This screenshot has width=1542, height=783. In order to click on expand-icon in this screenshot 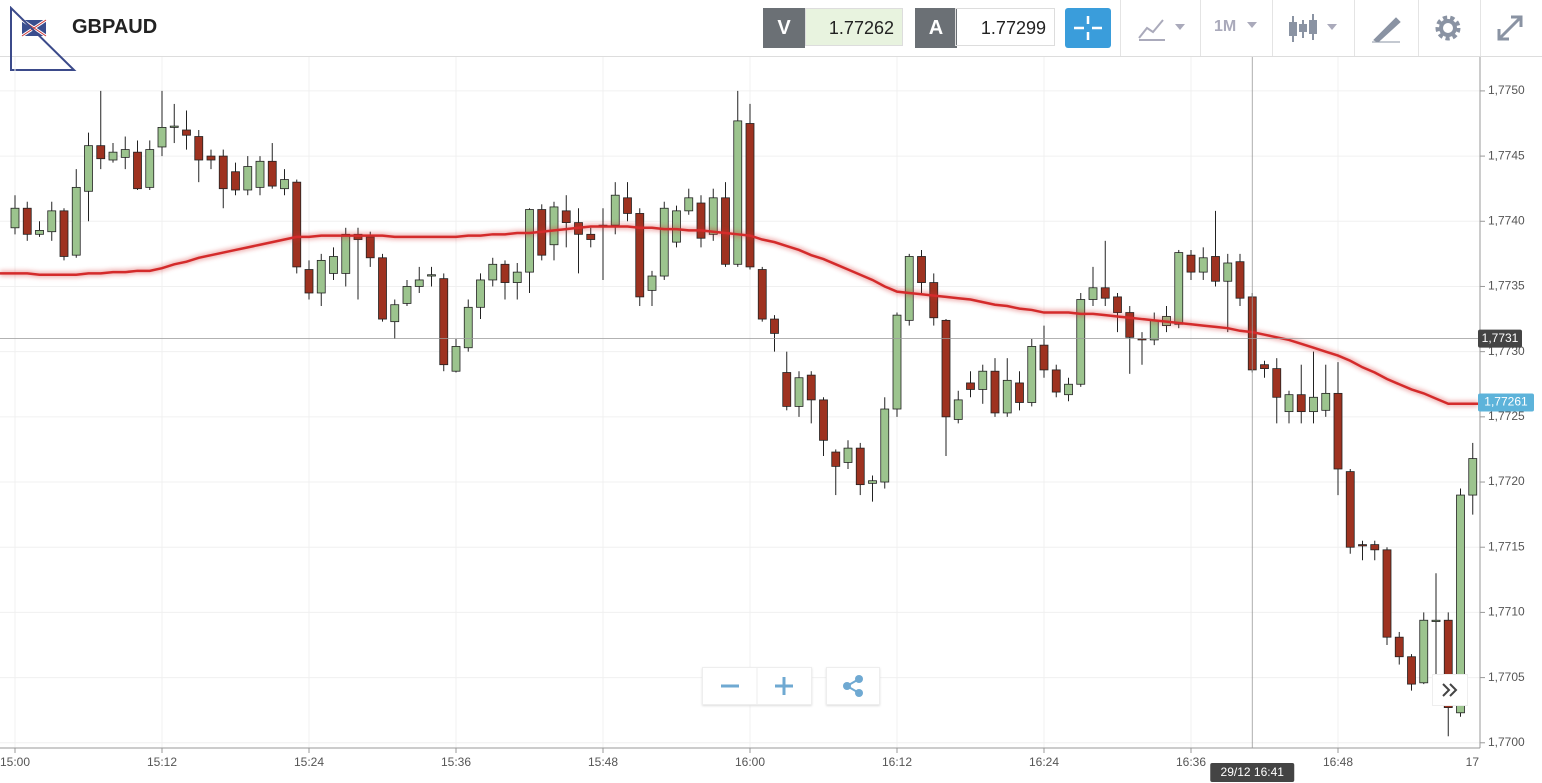, I will do `click(1510, 28)`.